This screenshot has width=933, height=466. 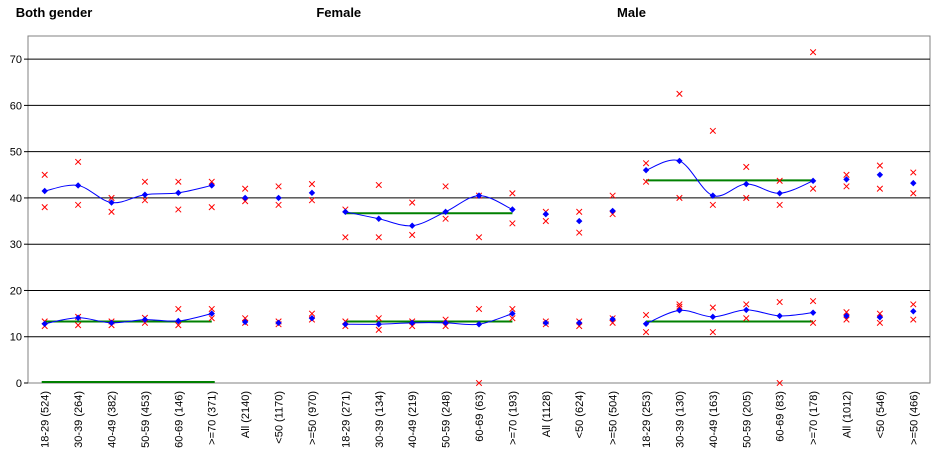 What do you see at coordinates (16, 245) in the screenshot?
I see `y-tick-label: 30` at bounding box center [16, 245].